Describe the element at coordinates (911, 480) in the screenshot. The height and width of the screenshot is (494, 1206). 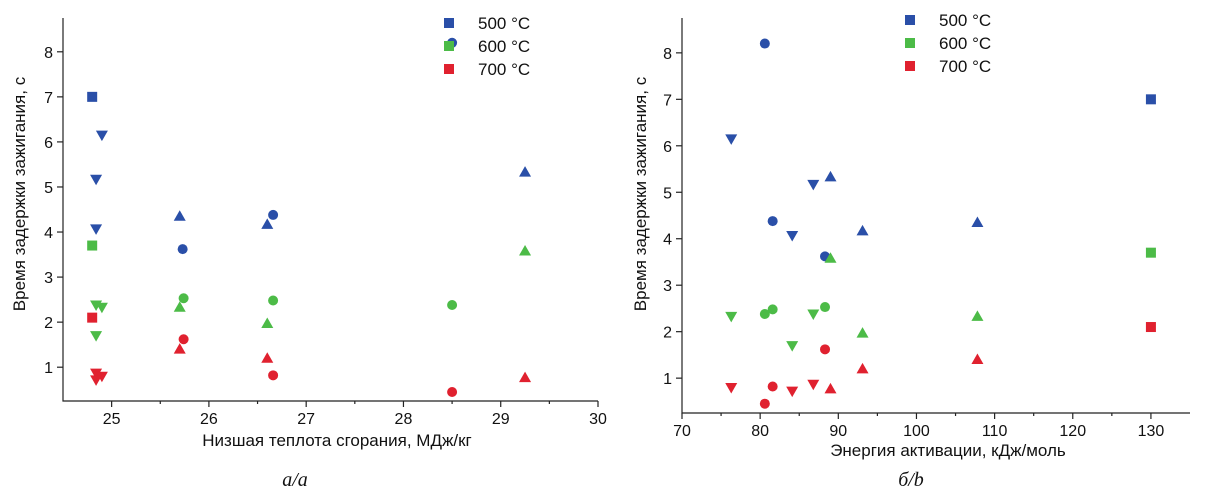
I see `panel-caption: б/b` at that location.